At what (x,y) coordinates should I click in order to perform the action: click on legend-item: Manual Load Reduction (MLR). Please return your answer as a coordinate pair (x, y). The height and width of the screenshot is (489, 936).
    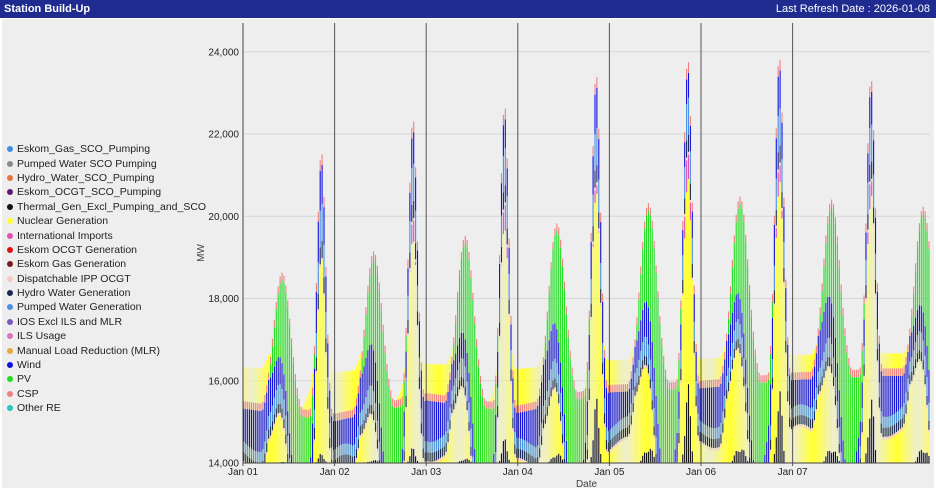
    Looking at the image, I should click on (107, 350).